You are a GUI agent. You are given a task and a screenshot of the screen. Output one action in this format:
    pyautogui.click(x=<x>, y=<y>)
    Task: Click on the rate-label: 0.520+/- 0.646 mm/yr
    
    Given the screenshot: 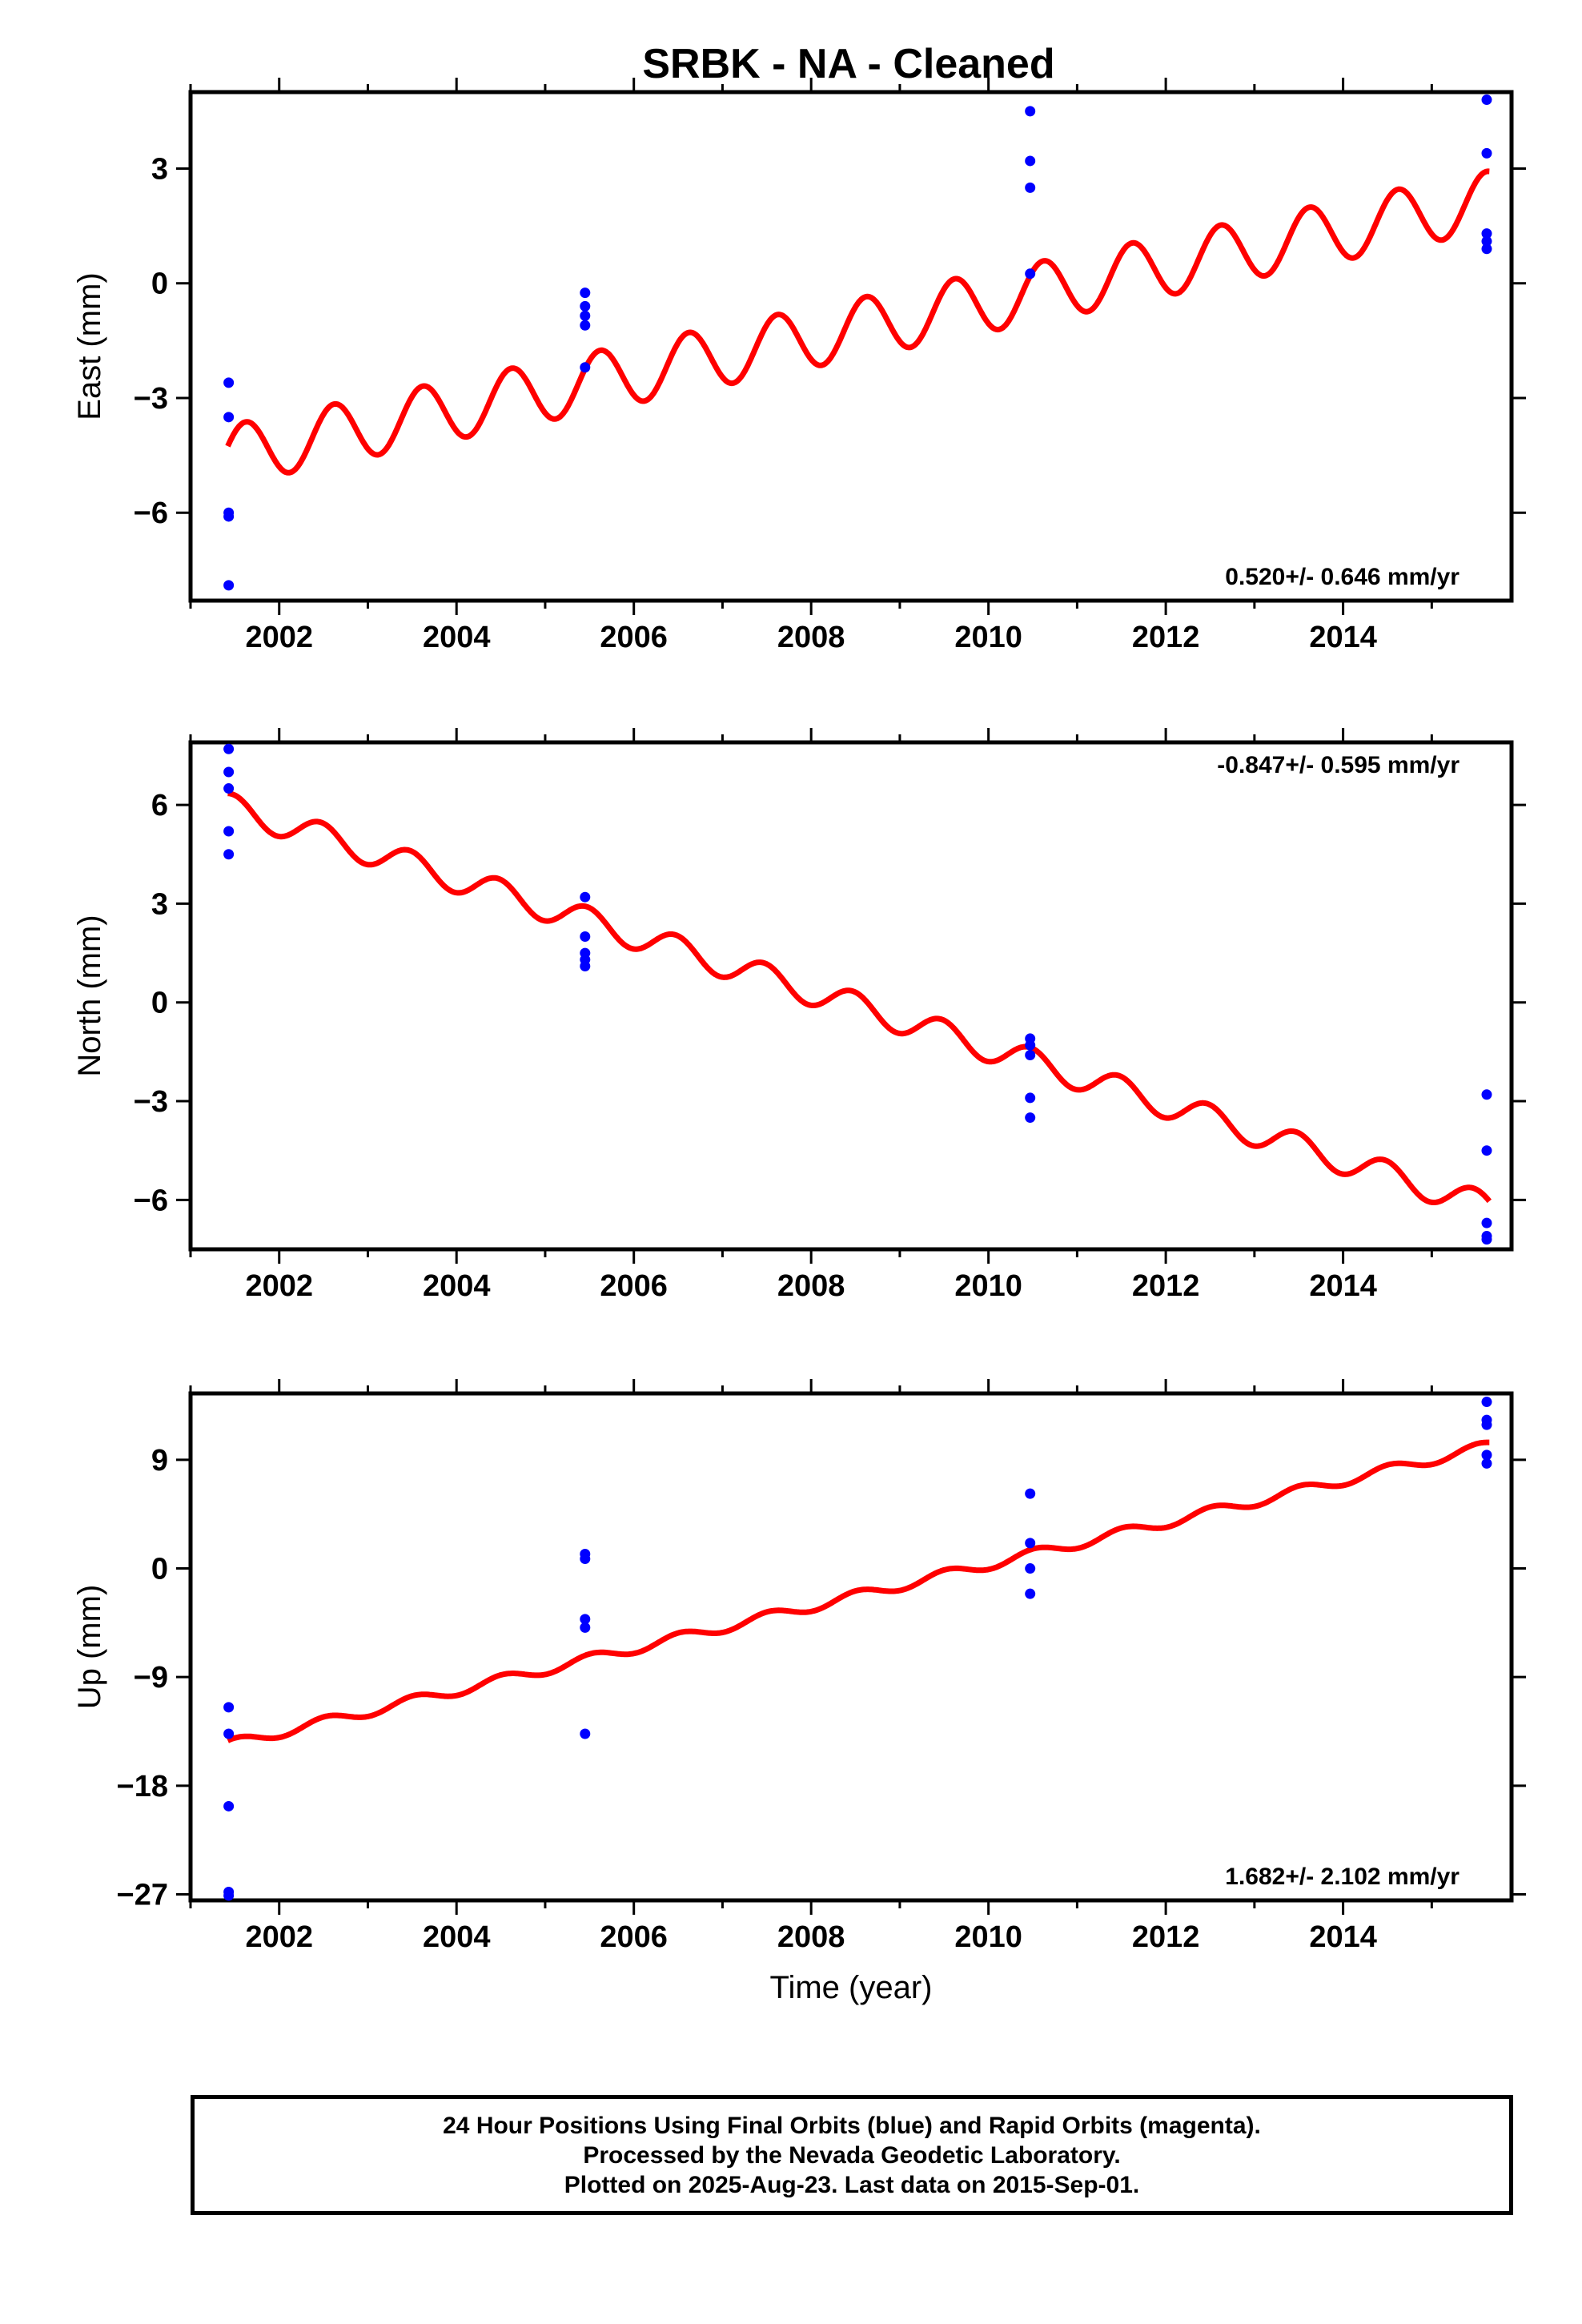 What is the action you would take?
    pyautogui.click(x=1342, y=577)
    